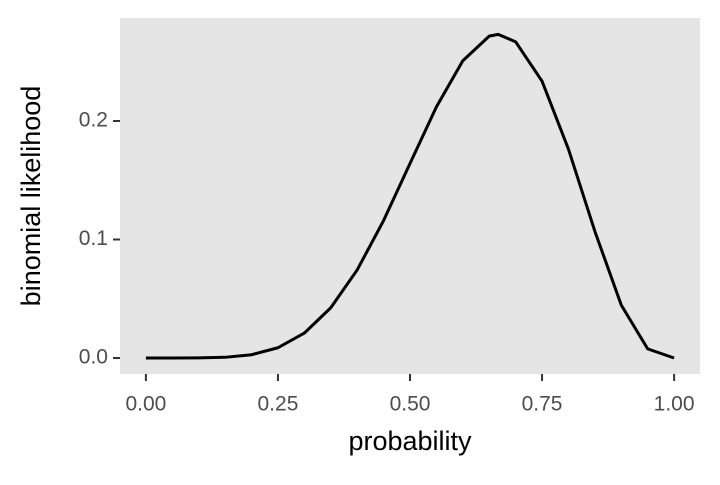 Image resolution: width=720 pixels, height=485 pixels. I want to click on y-tick-label: 0.2, so click(93, 120).